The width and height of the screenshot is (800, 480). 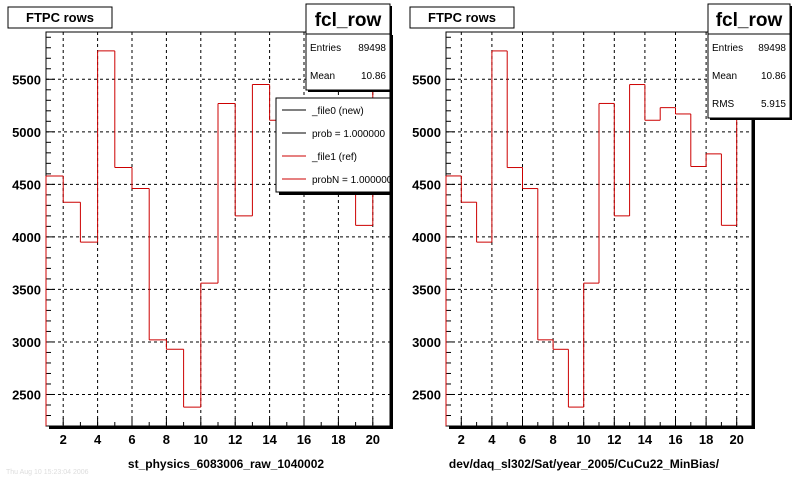 I want to click on x-axis-label: st_physics_6083006_raw_1040002, so click(x=226, y=464).